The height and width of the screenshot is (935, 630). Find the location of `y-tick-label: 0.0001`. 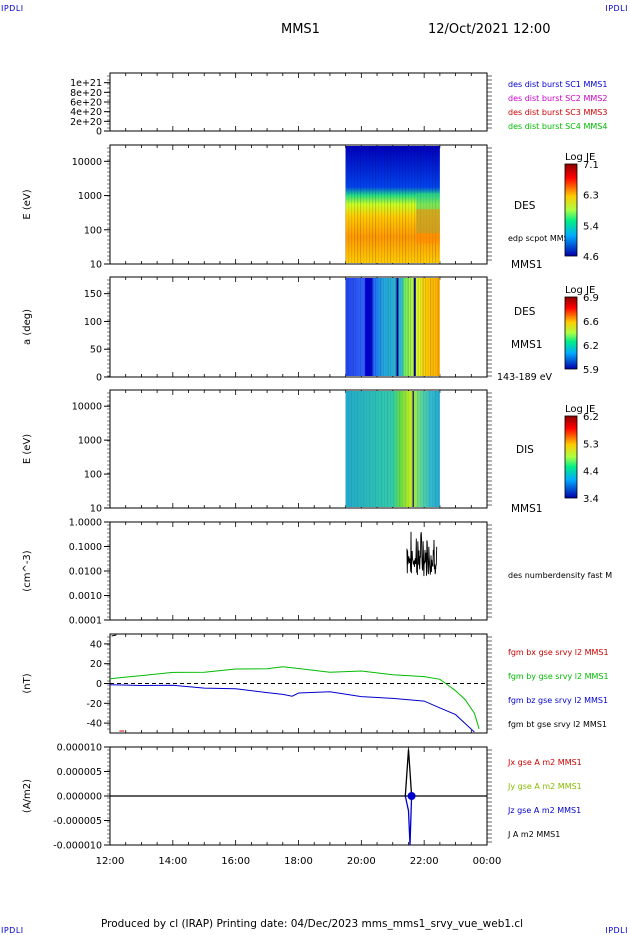

y-tick-label: 0.0001 is located at coordinates (85, 621).